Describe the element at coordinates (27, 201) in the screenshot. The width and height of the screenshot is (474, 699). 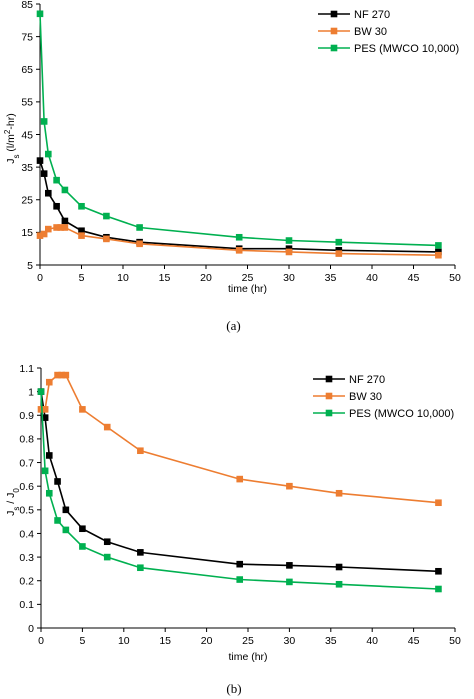
I see `y-tick-label: 25` at that location.